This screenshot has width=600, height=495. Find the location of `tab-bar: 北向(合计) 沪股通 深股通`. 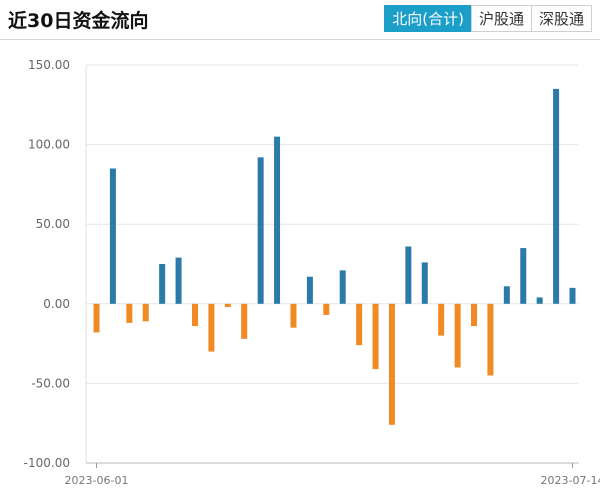

tab-bar: 北向(合计) 沪股通 深股通 is located at coordinates (488, 18).